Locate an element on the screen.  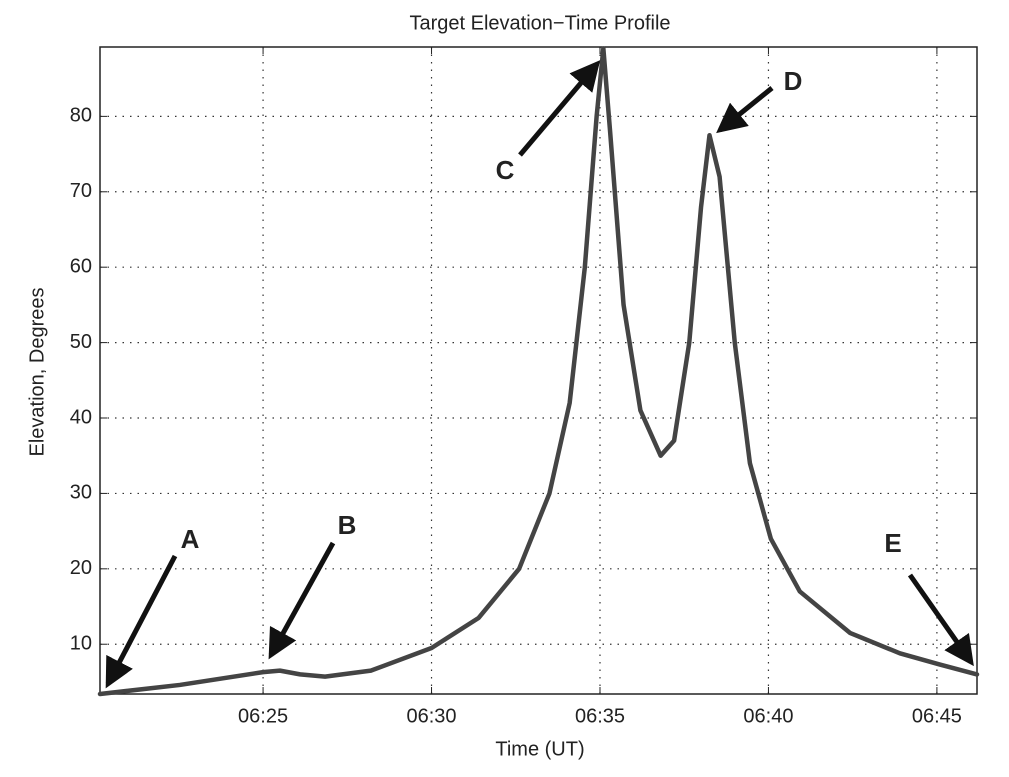
y-tick-label: 40 is located at coordinates (81, 417).